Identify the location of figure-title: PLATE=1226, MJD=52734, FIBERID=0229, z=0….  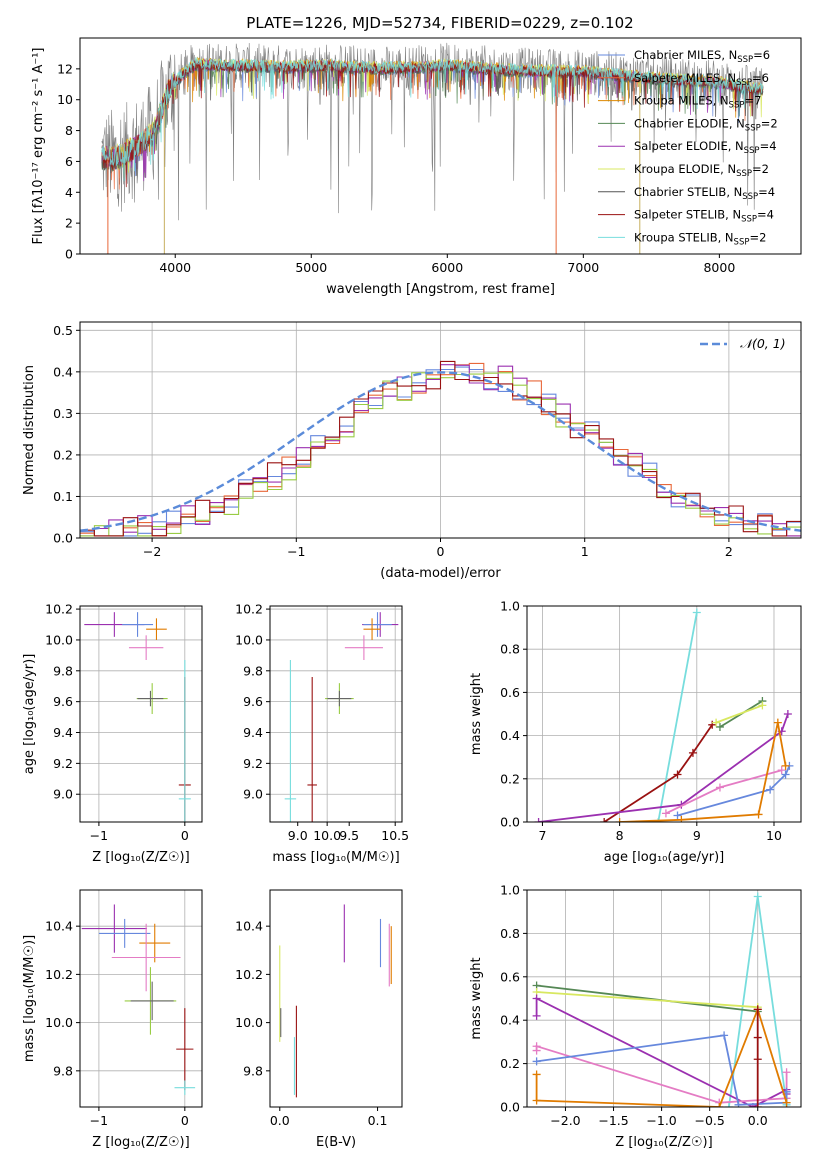
(439, 23).